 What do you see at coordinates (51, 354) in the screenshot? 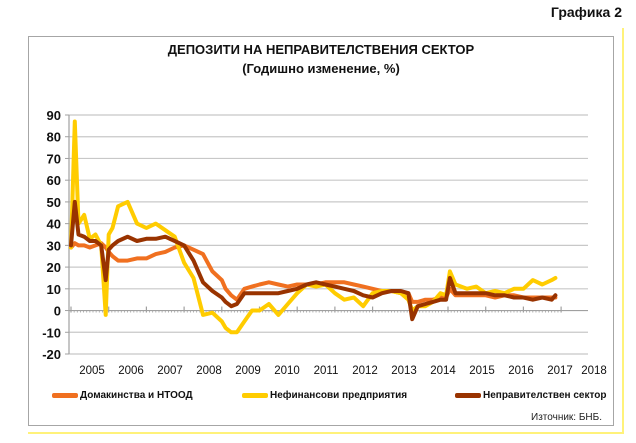
I see `y-tick-label: -20` at bounding box center [51, 354].